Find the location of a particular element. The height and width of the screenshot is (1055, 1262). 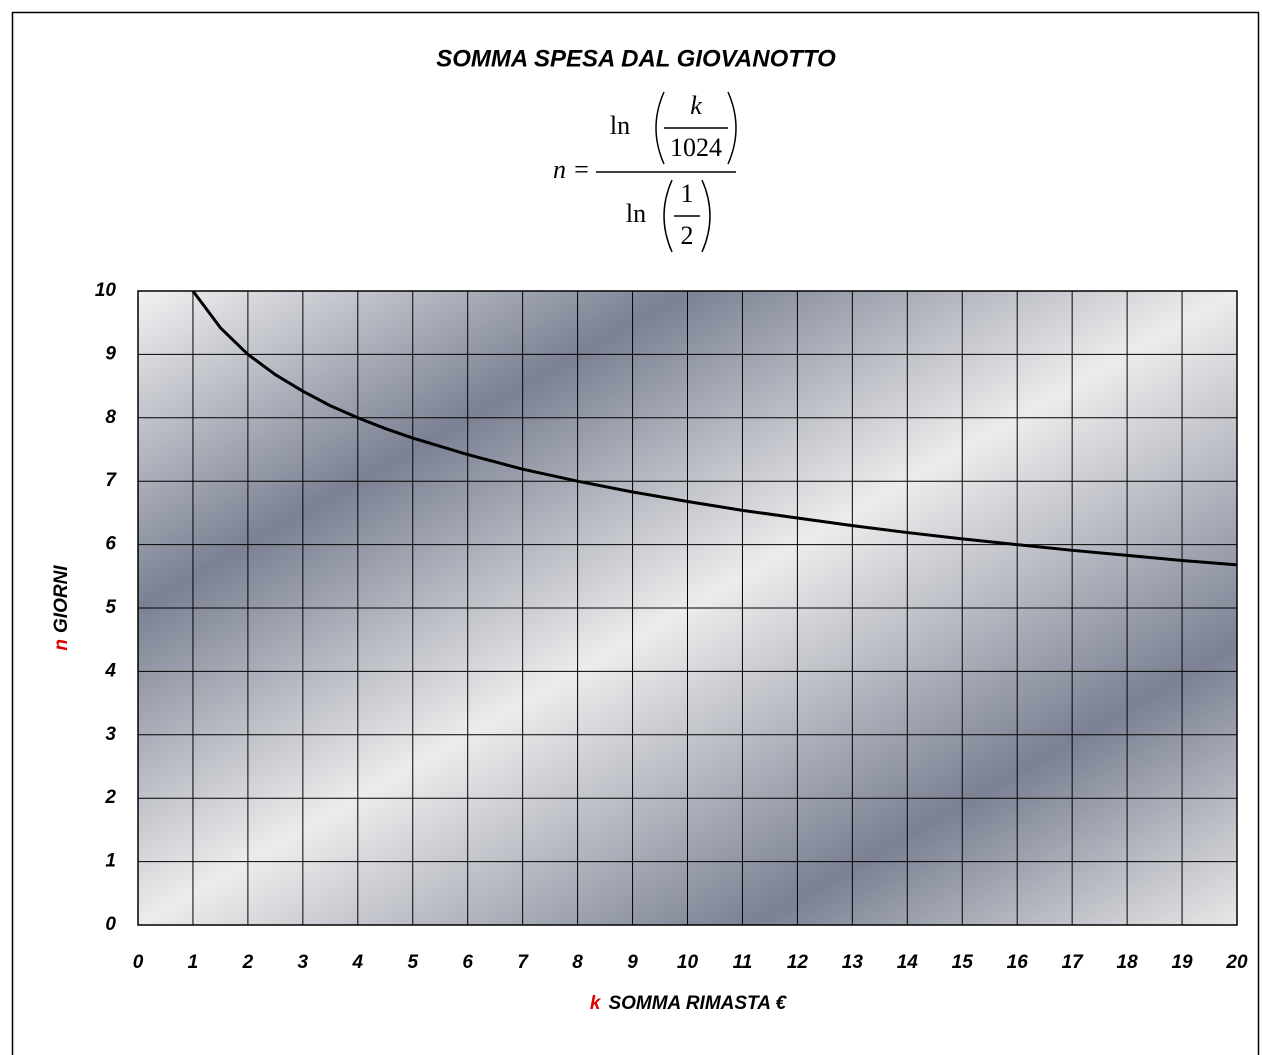

x-tick-label: 1 is located at coordinates (193, 962).